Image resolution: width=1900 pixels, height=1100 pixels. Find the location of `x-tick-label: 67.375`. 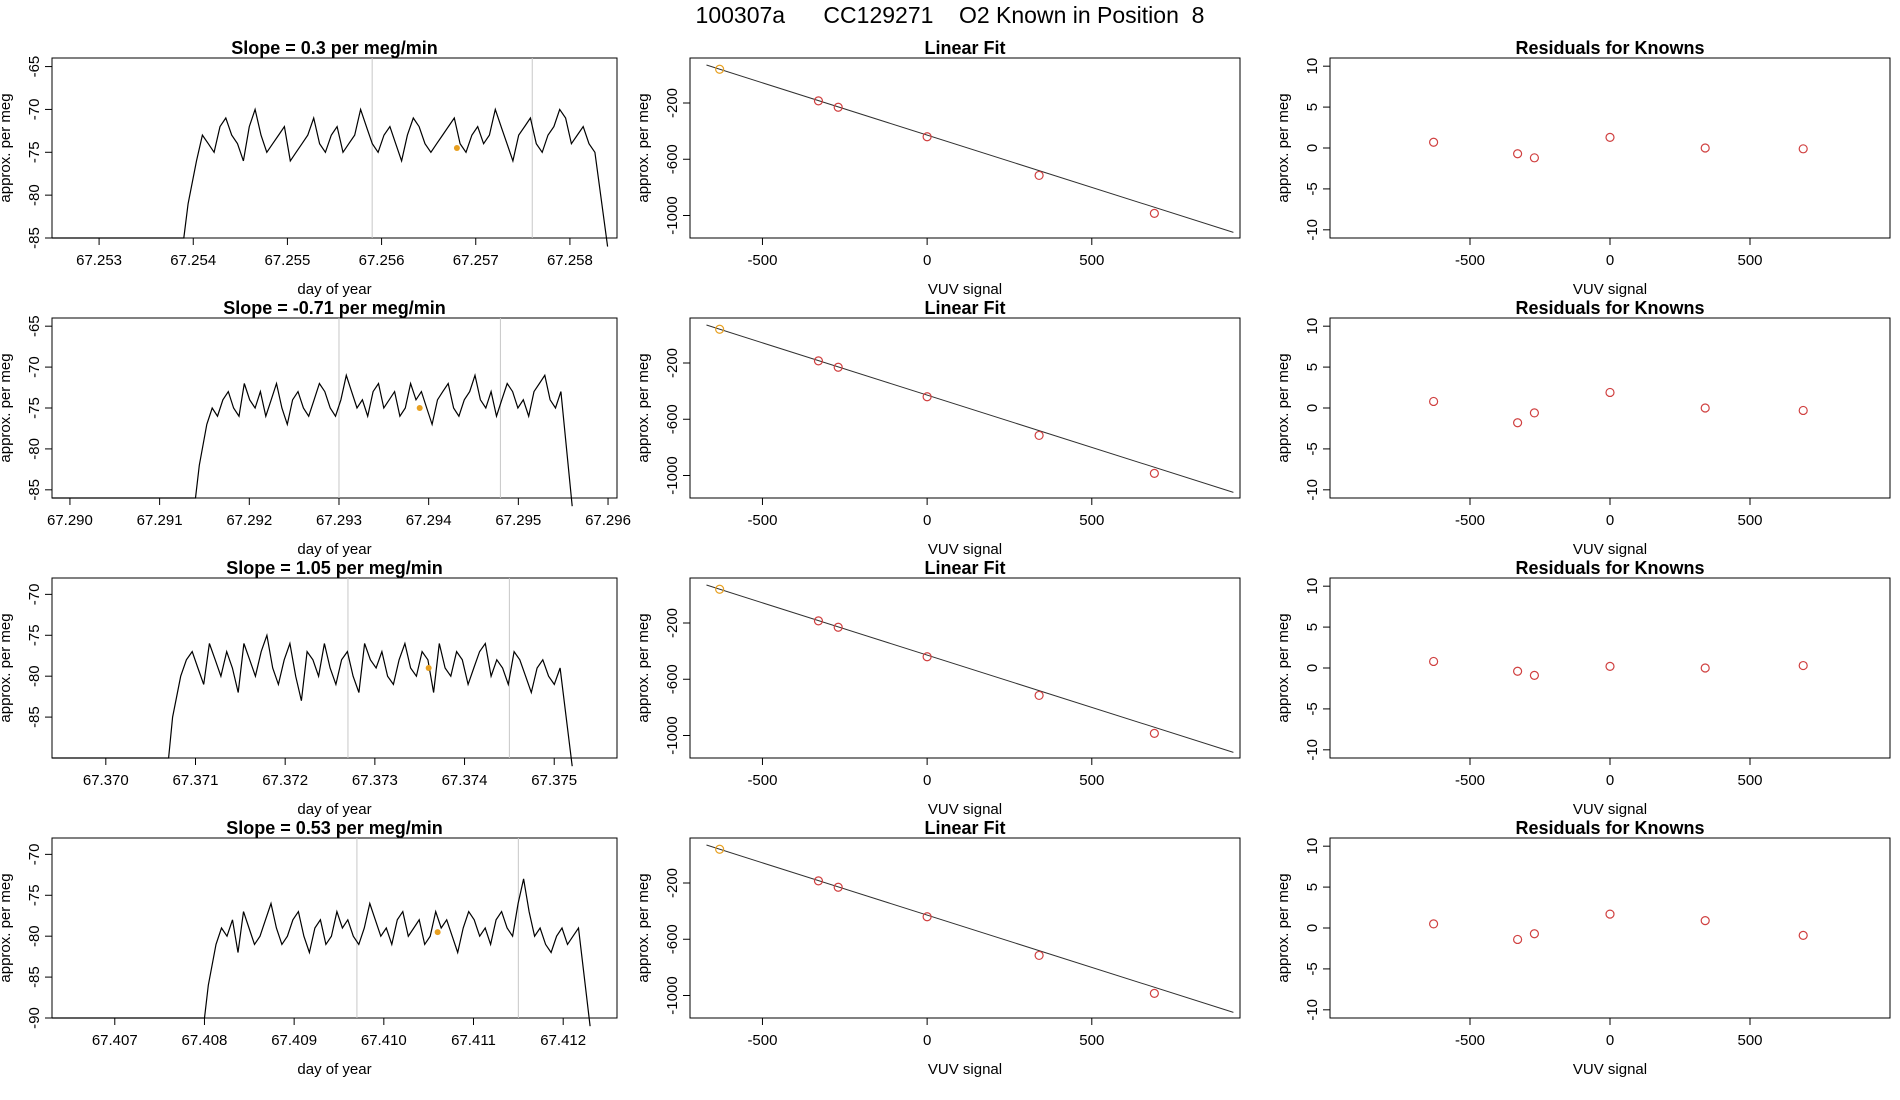

x-tick-label: 67.375 is located at coordinates (554, 780).